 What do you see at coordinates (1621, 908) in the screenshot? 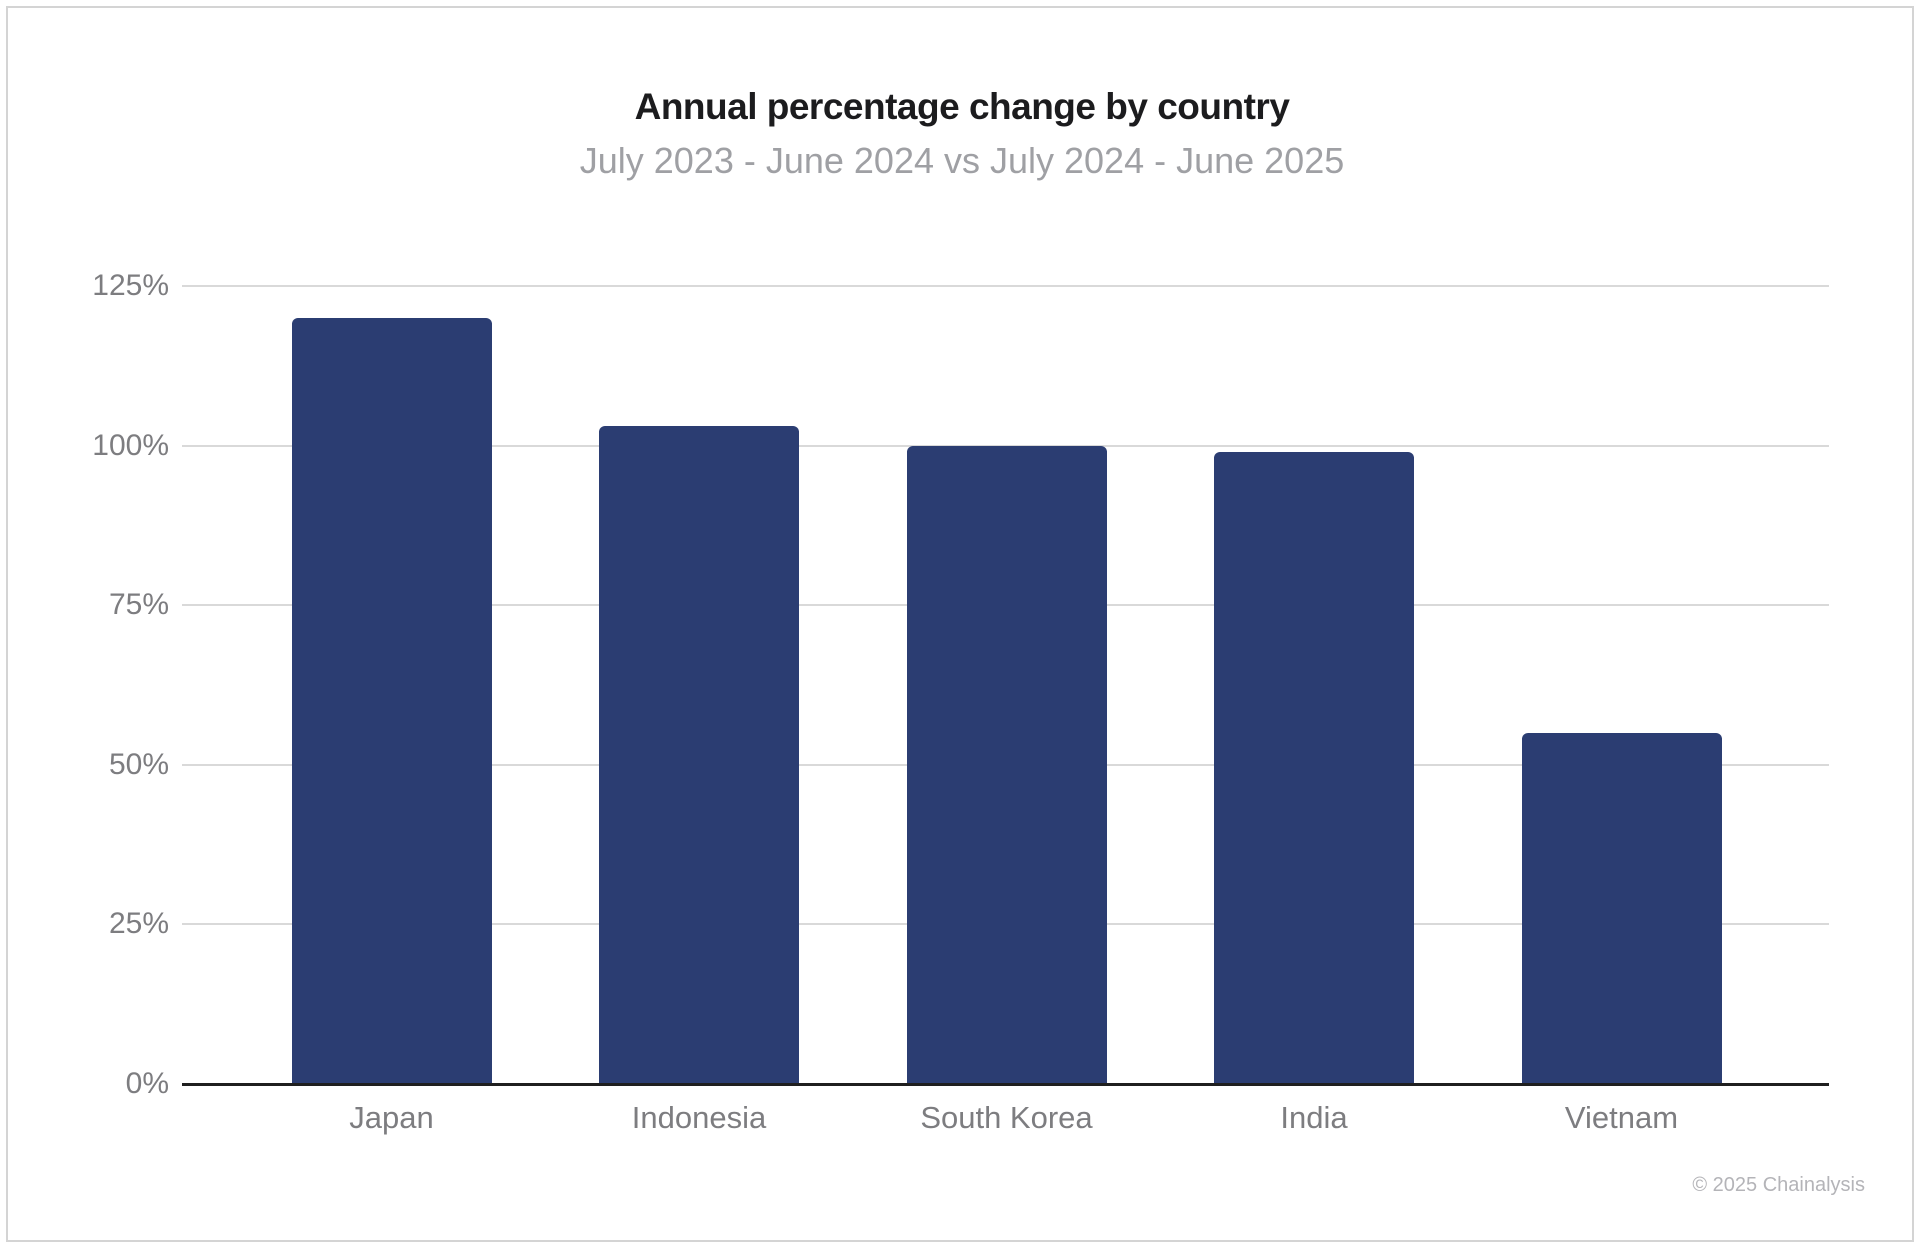
I see `bar-vietnam` at bounding box center [1621, 908].